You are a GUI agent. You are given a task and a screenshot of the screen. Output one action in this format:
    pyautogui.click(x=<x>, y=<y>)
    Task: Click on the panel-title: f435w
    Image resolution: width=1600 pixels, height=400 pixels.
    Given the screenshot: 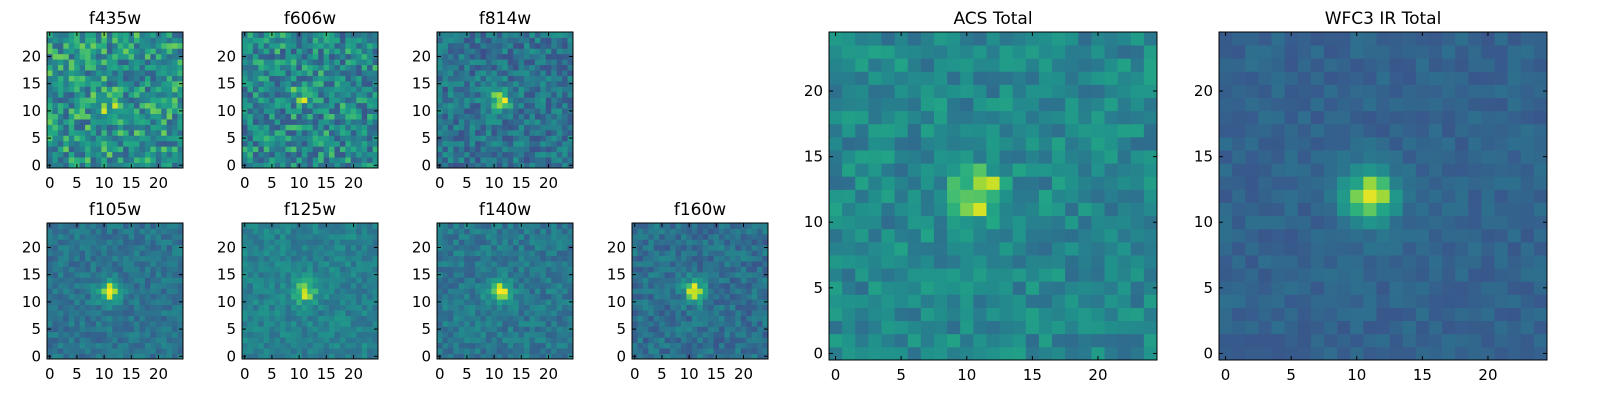 What is the action you would take?
    pyautogui.click(x=115, y=19)
    